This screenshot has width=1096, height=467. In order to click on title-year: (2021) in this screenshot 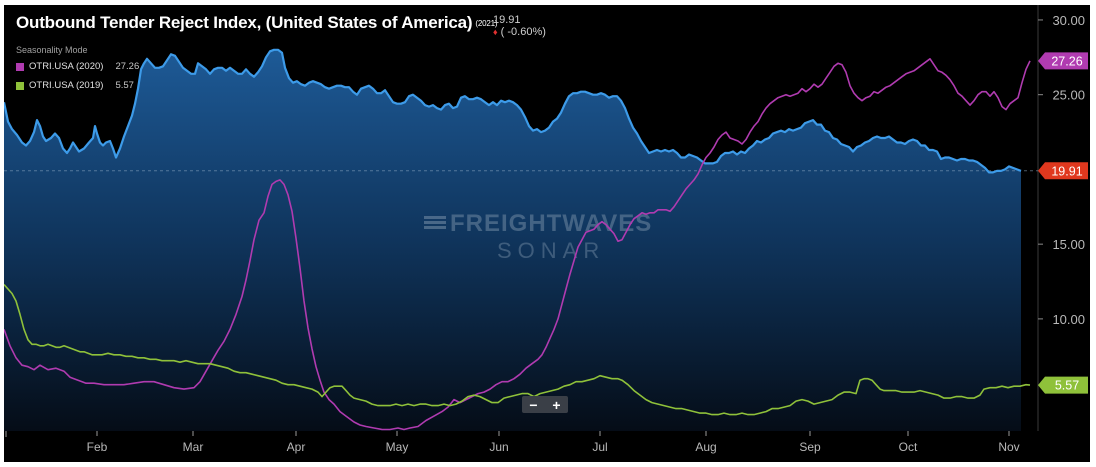, I will do `click(486, 23)`.